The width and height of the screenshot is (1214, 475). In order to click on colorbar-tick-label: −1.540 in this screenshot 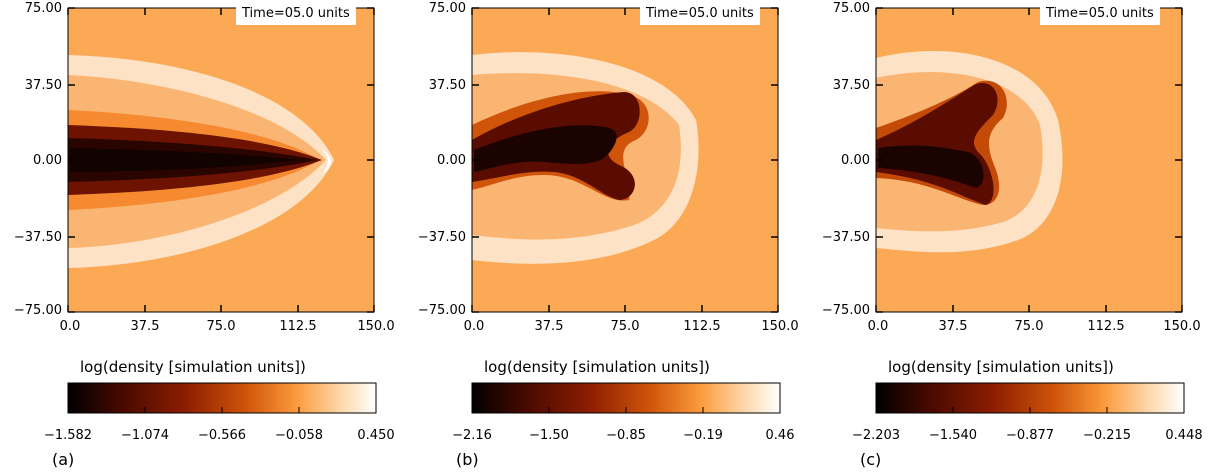, I will do `click(953, 435)`.